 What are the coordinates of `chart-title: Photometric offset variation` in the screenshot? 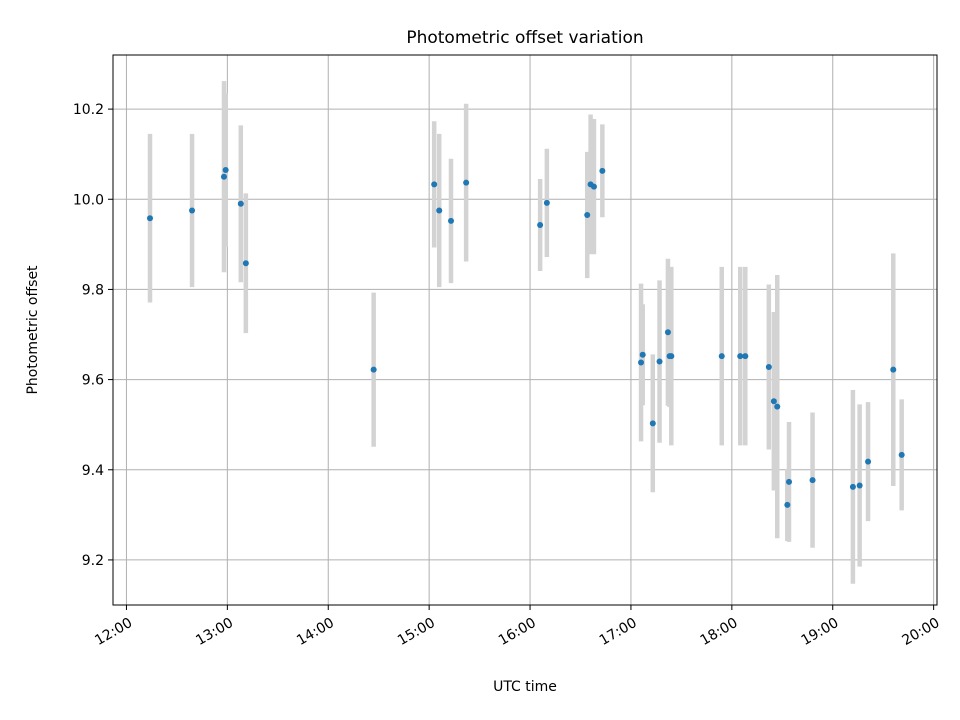 It's located at (524, 38).